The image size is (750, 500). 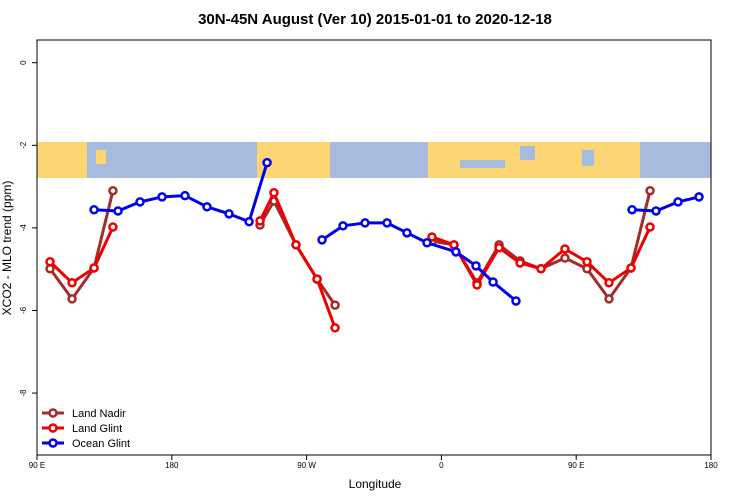 I want to click on legend: Land Nadir Land Glint Ocean Glint, so click(x=86, y=429).